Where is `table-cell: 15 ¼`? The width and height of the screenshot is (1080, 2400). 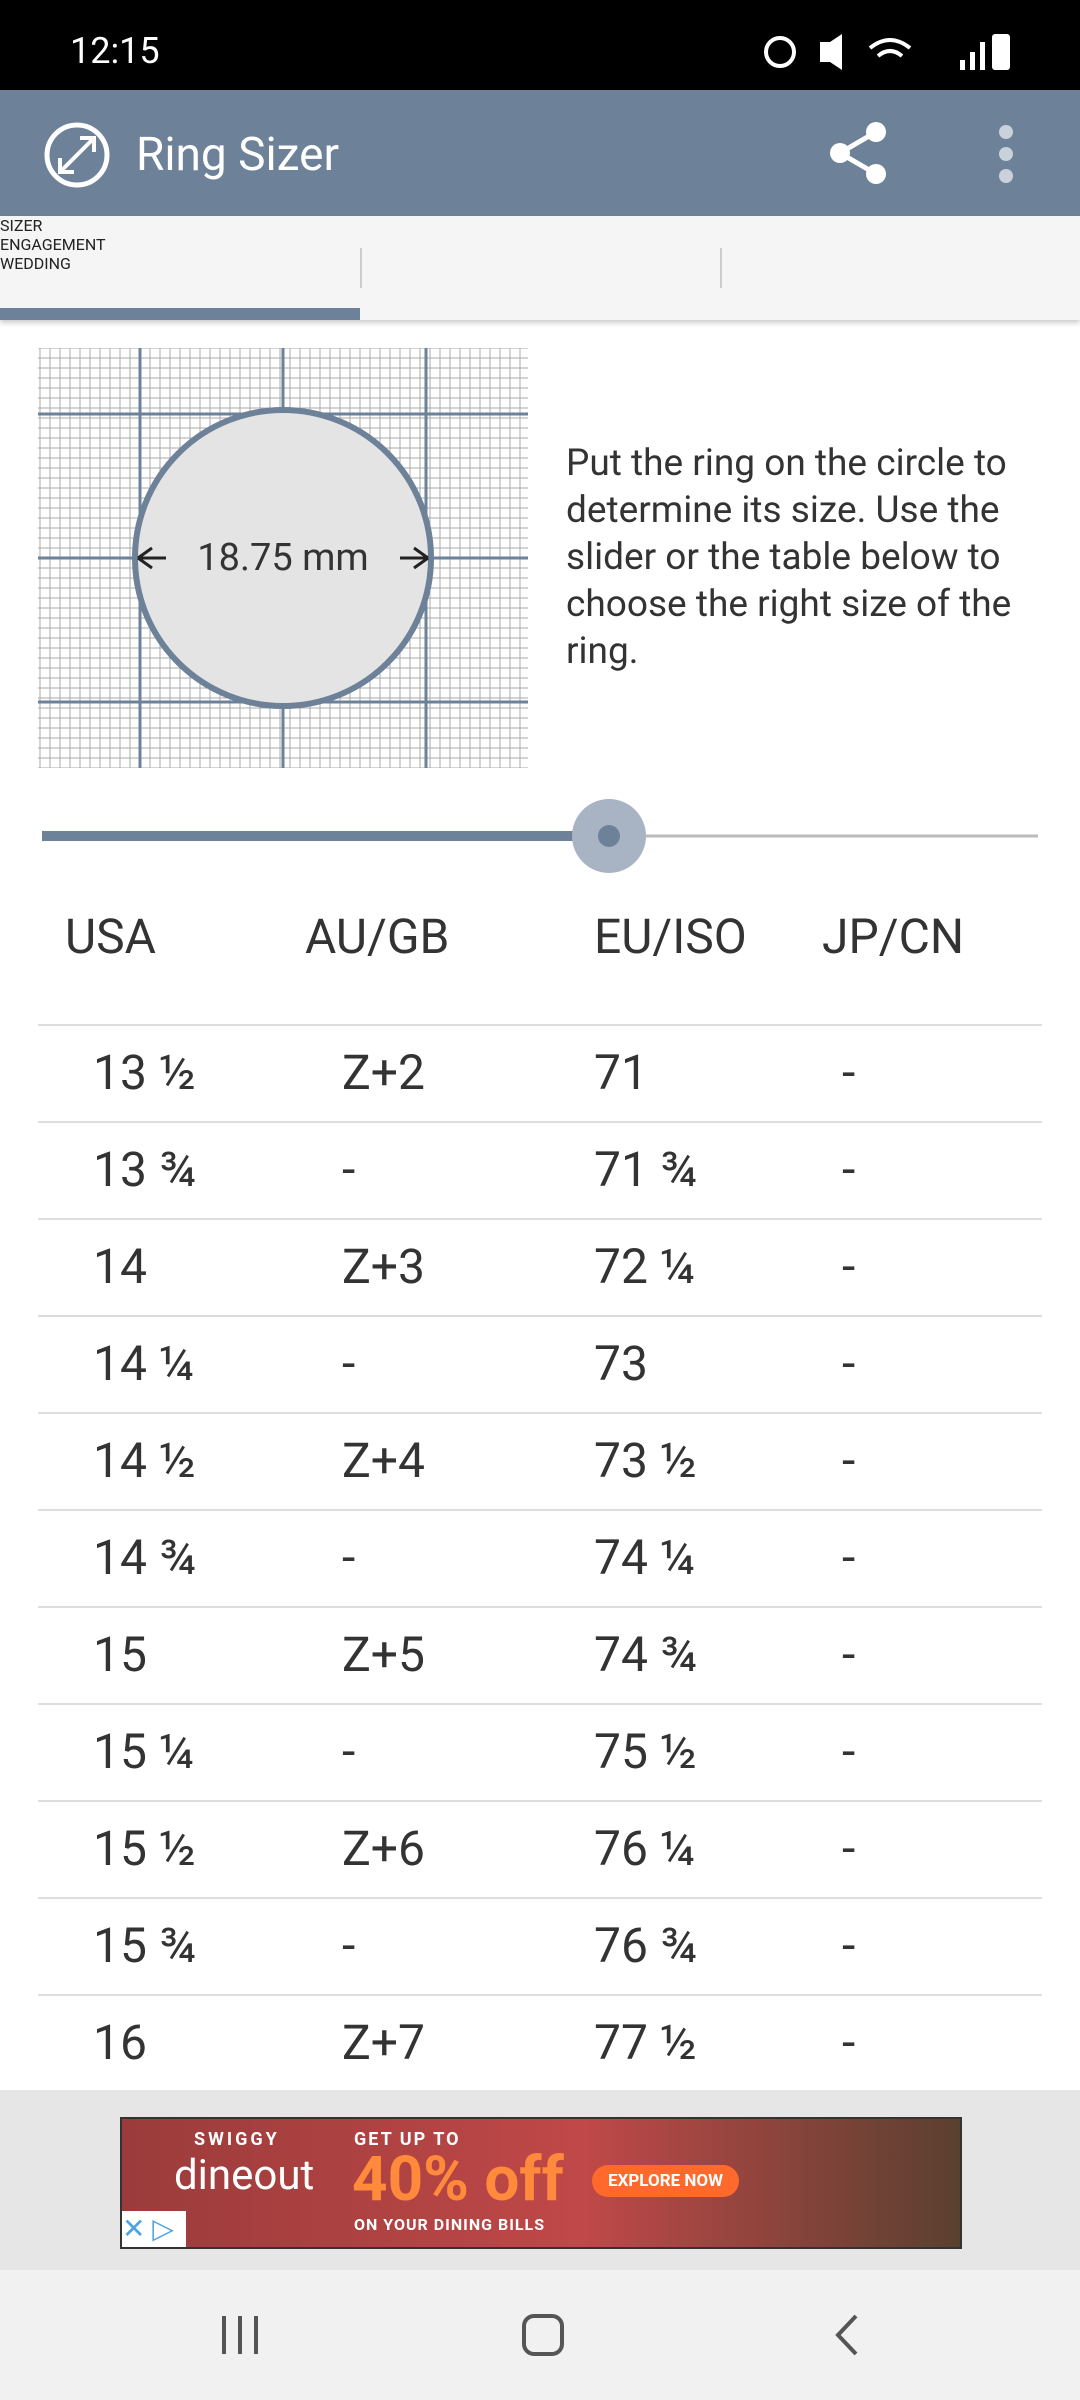 table-cell: 15 ¼ is located at coordinates (144, 1751).